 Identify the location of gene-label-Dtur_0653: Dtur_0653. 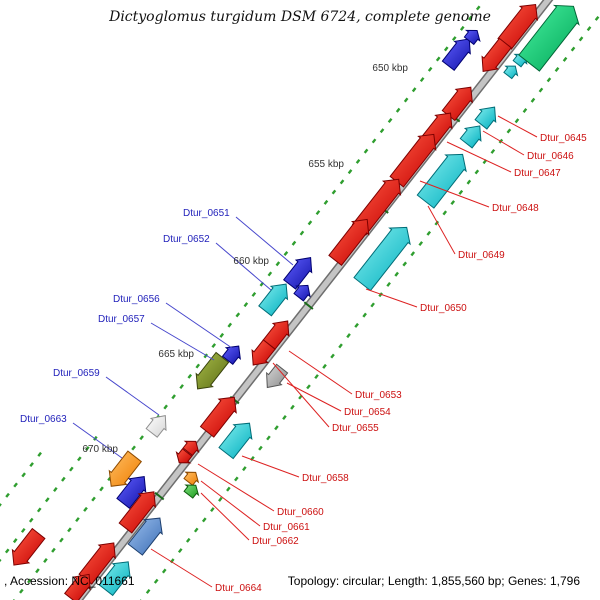
(378, 395).